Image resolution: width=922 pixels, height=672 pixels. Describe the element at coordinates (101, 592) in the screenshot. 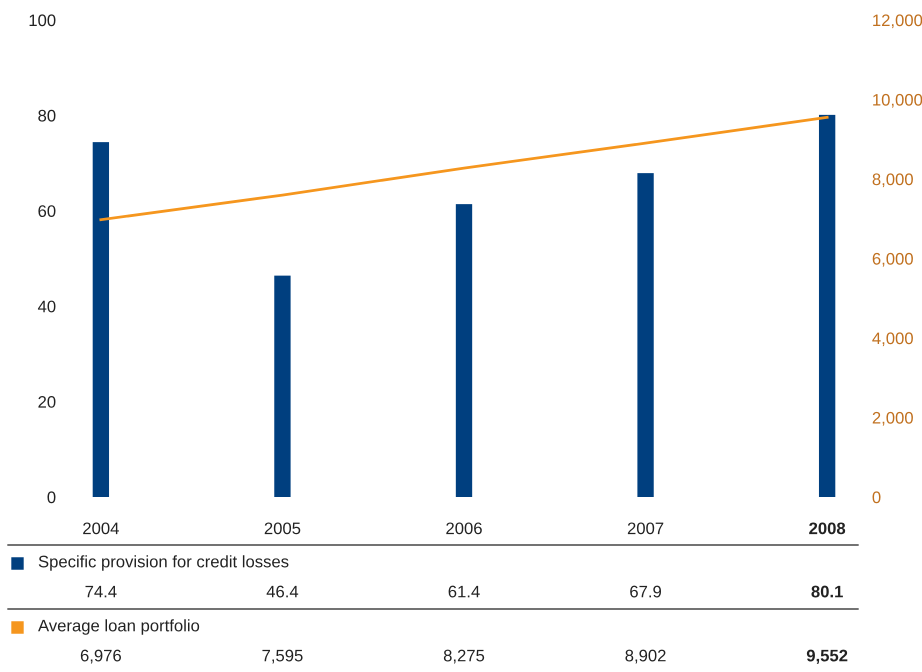

I see `data-label: 74.4` at that location.